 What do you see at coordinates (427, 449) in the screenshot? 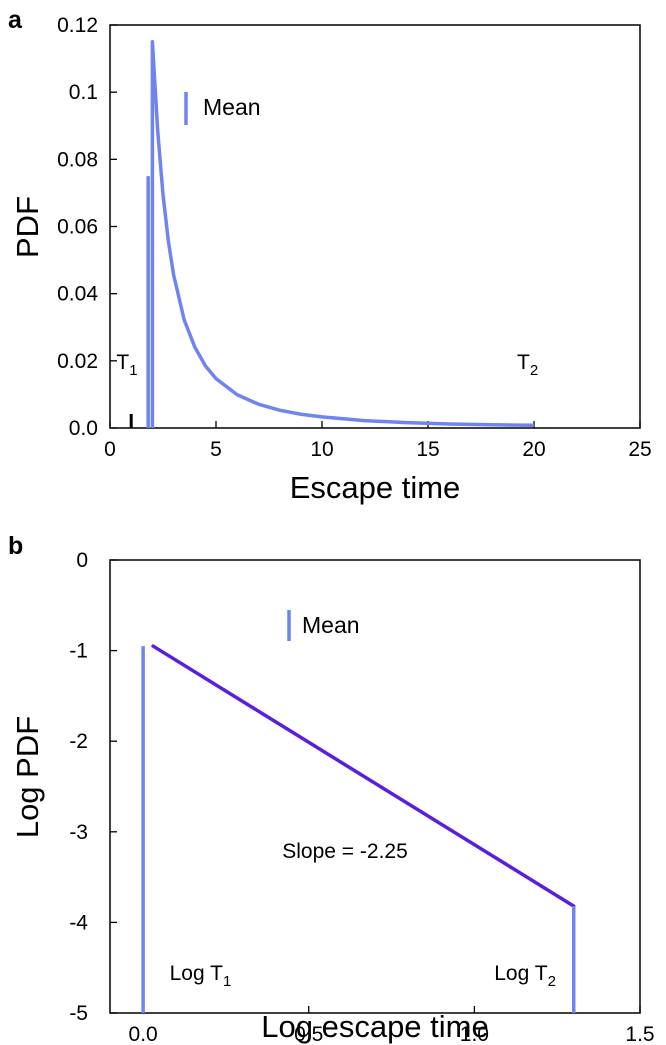
I see `panel-a-x-tick-label: 15` at bounding box center [427, 449].